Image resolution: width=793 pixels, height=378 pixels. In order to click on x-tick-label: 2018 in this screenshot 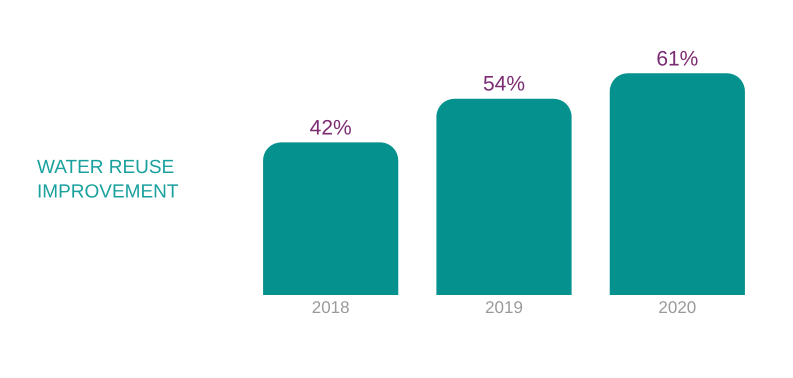, I will do `click(331, 307)`.